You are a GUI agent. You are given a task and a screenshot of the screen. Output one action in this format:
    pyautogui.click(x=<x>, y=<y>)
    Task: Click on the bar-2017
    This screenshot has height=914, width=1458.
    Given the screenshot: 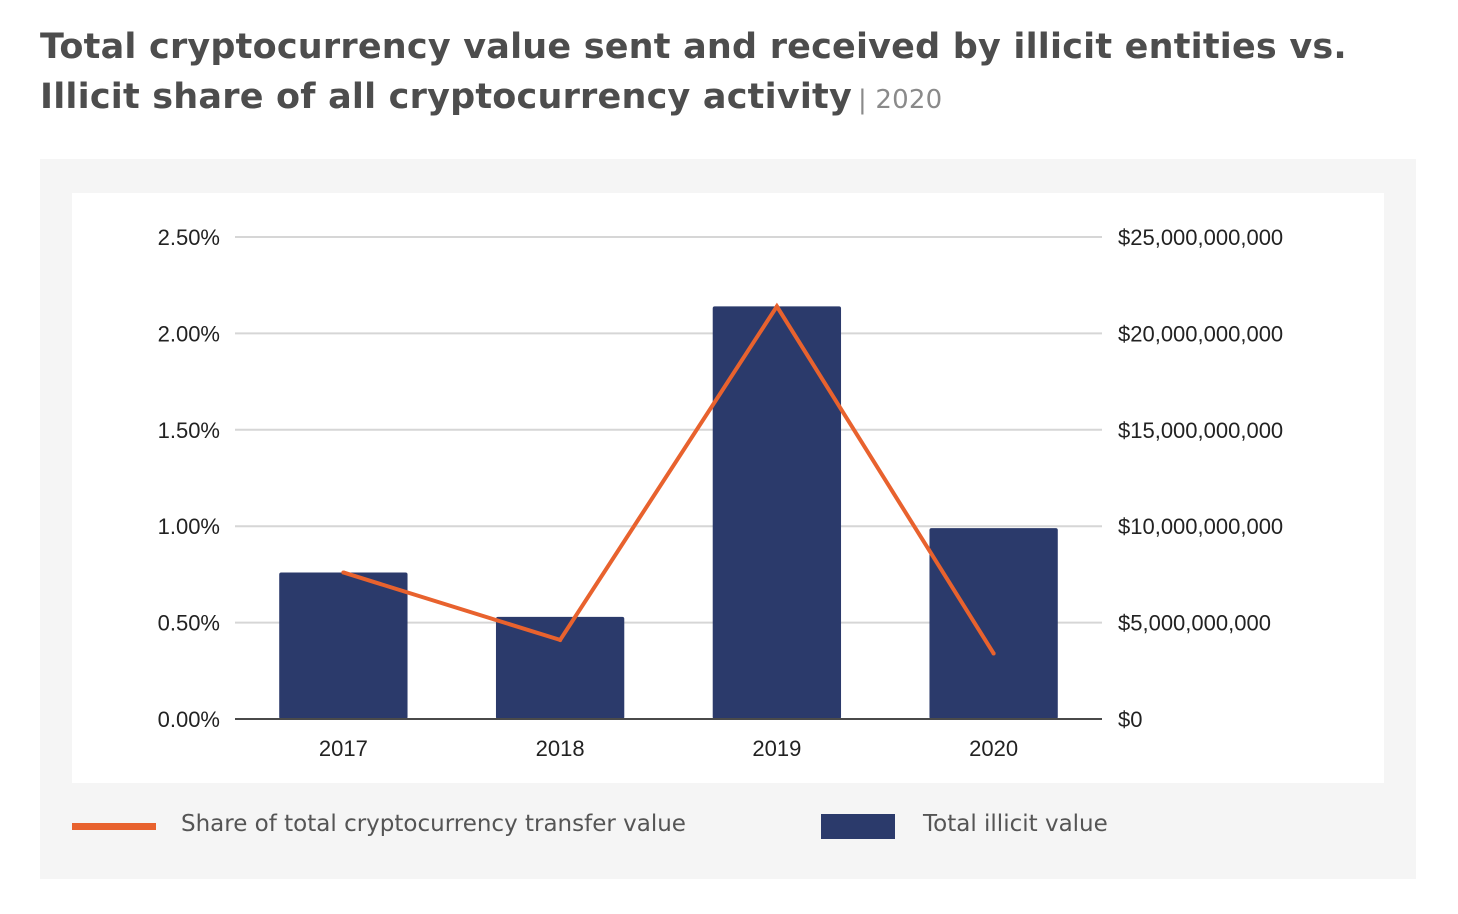 What is the action you would take?
    pyautogui.click(x=343, y=645)
    